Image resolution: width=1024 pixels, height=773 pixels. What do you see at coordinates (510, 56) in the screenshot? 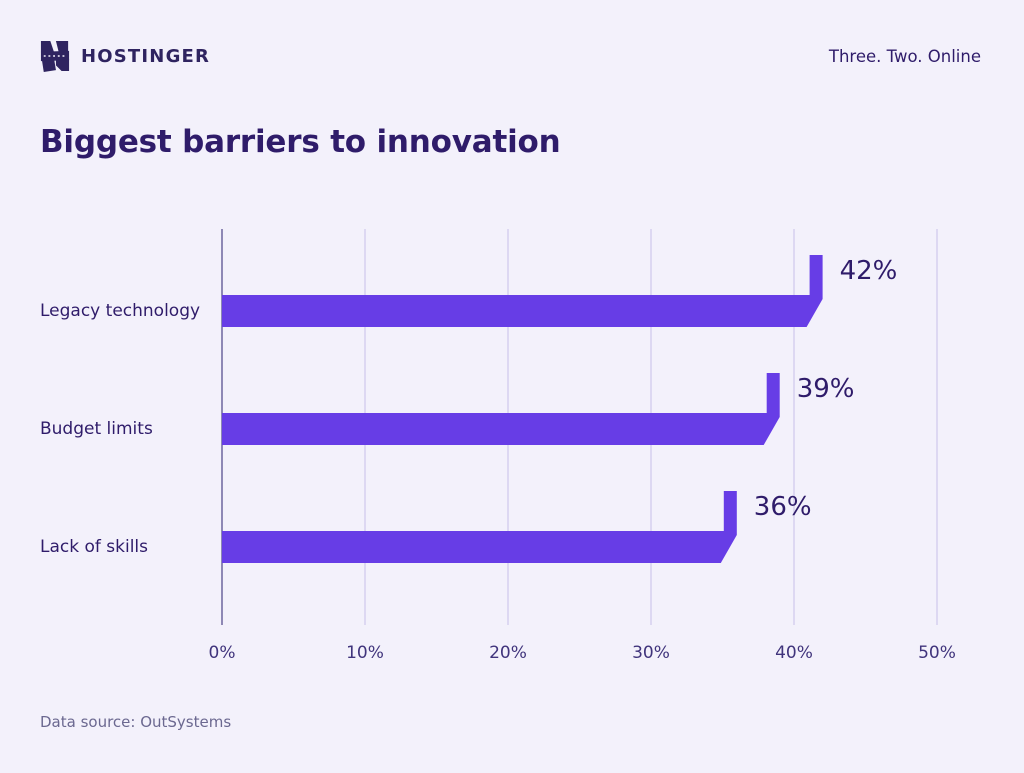
I see `header: HOSTINGER Three. Two. Online` at bounding box center [510, 56].